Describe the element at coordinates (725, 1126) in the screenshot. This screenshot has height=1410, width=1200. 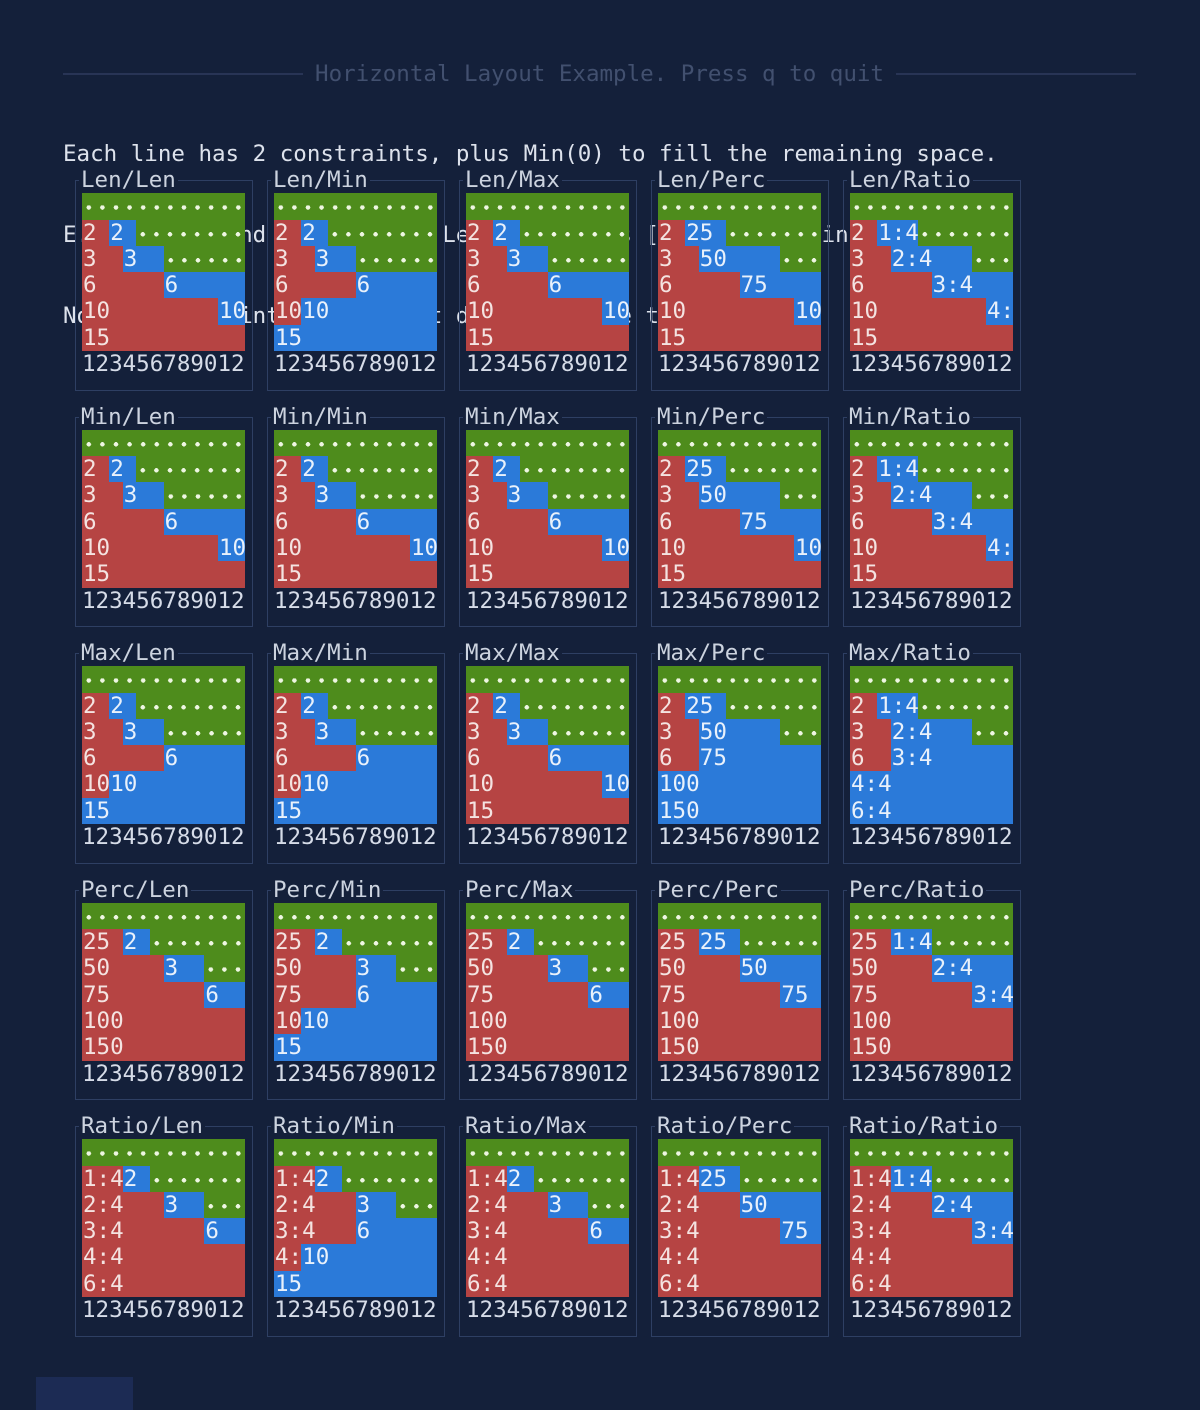
I see `panel-title: Ratio/Perc` at that location.